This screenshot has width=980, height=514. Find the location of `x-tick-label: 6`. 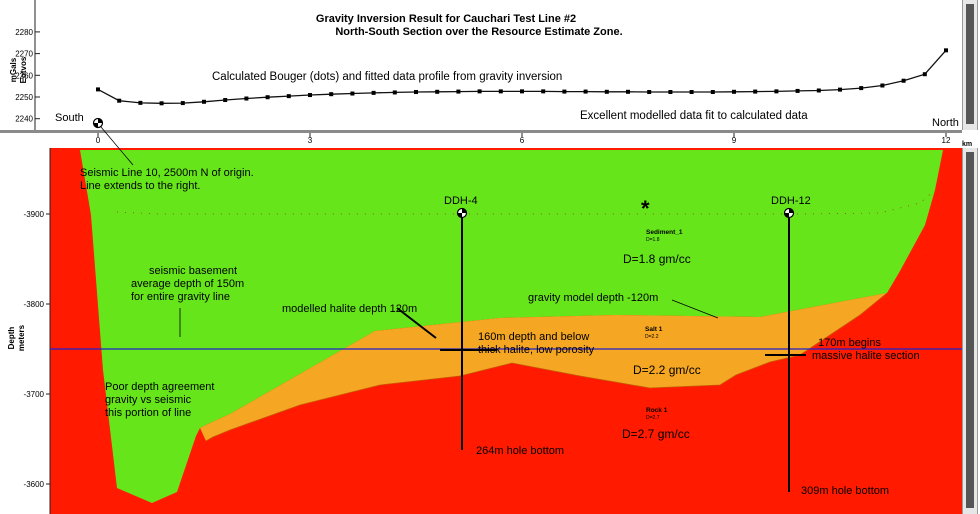

x-tick-label: 6 is located at coordinates (522, 140).